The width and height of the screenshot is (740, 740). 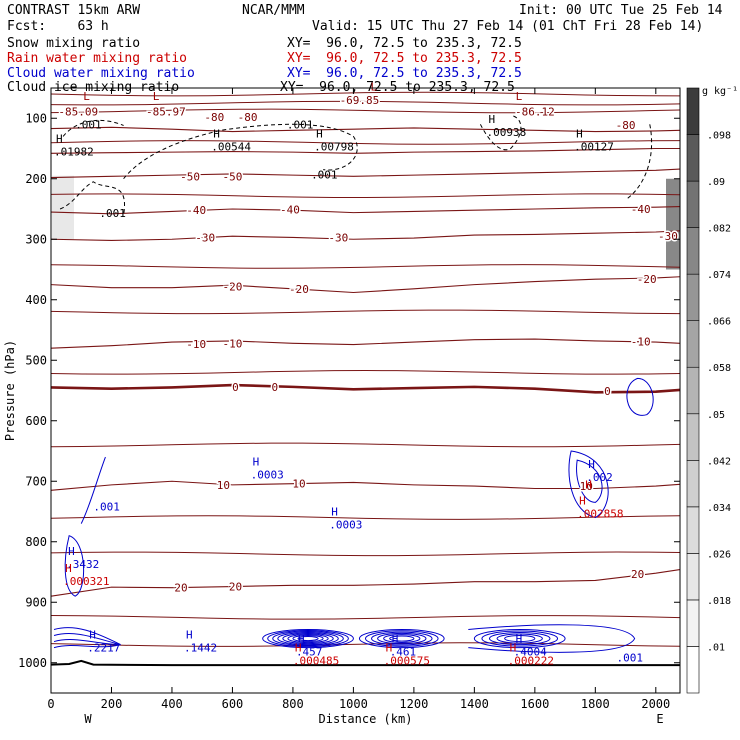 I want to click on field-name-snow: Snow mixing ratio, so click(x=74, y=43).